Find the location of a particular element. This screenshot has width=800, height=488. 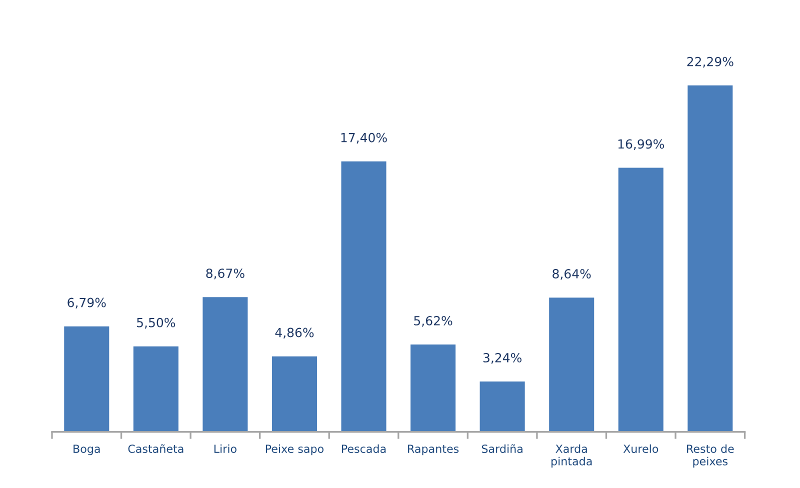

x-tick-label: Resto de peixes is located at coordinates (710, 456).